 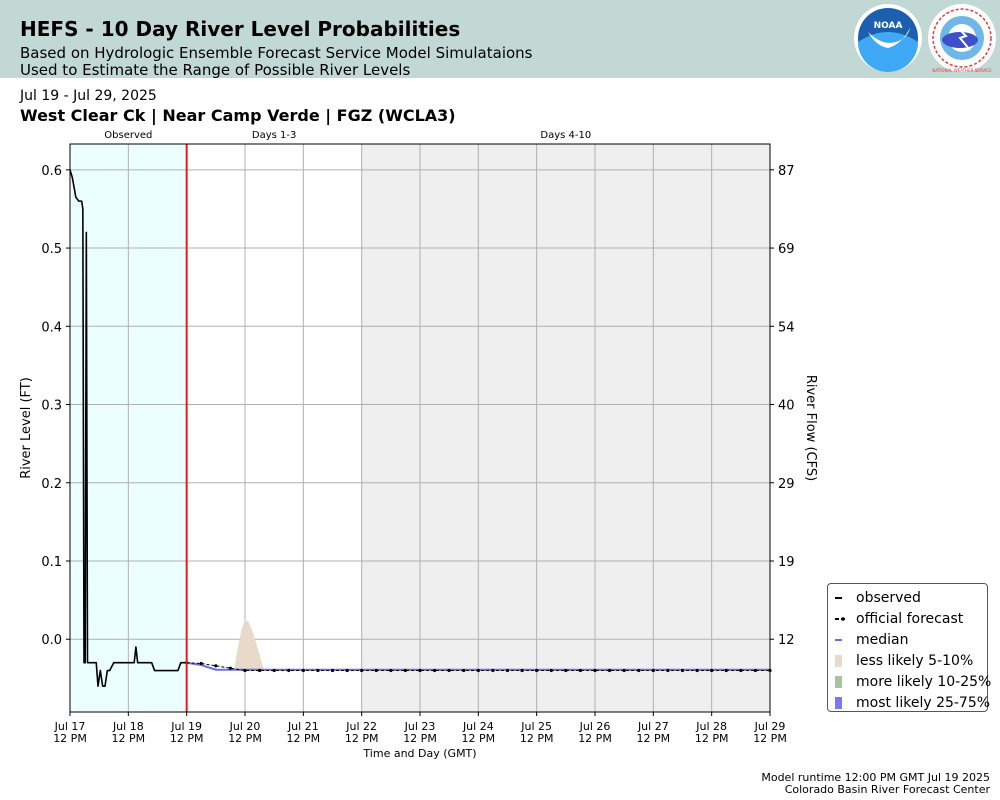 What do you see at coordinates (786, 249) in the screenshot?
I see `y2-tick-label: 69` at bounding box center [786, 249].